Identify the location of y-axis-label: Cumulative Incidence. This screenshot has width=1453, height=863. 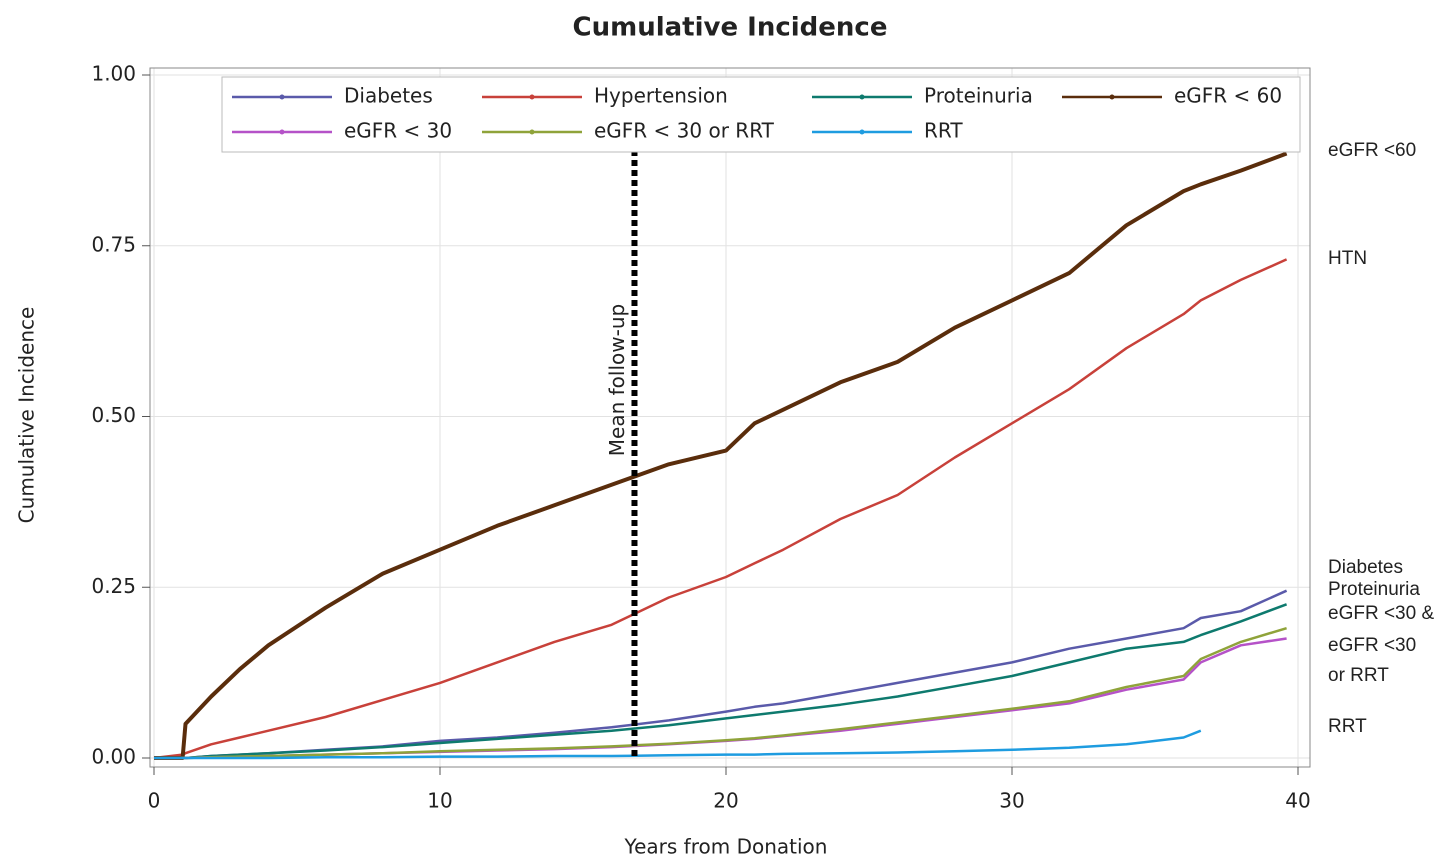
(27, 415).